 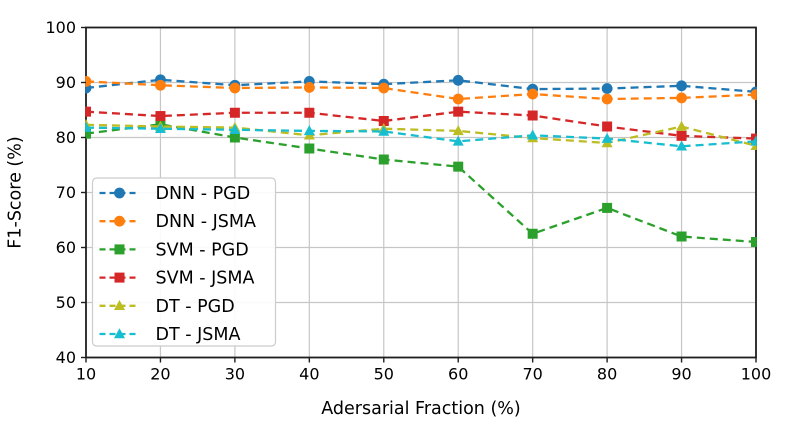 I want to click on legend-item-svm-pgd: SVM - PGD, so click(x=174, y=250).